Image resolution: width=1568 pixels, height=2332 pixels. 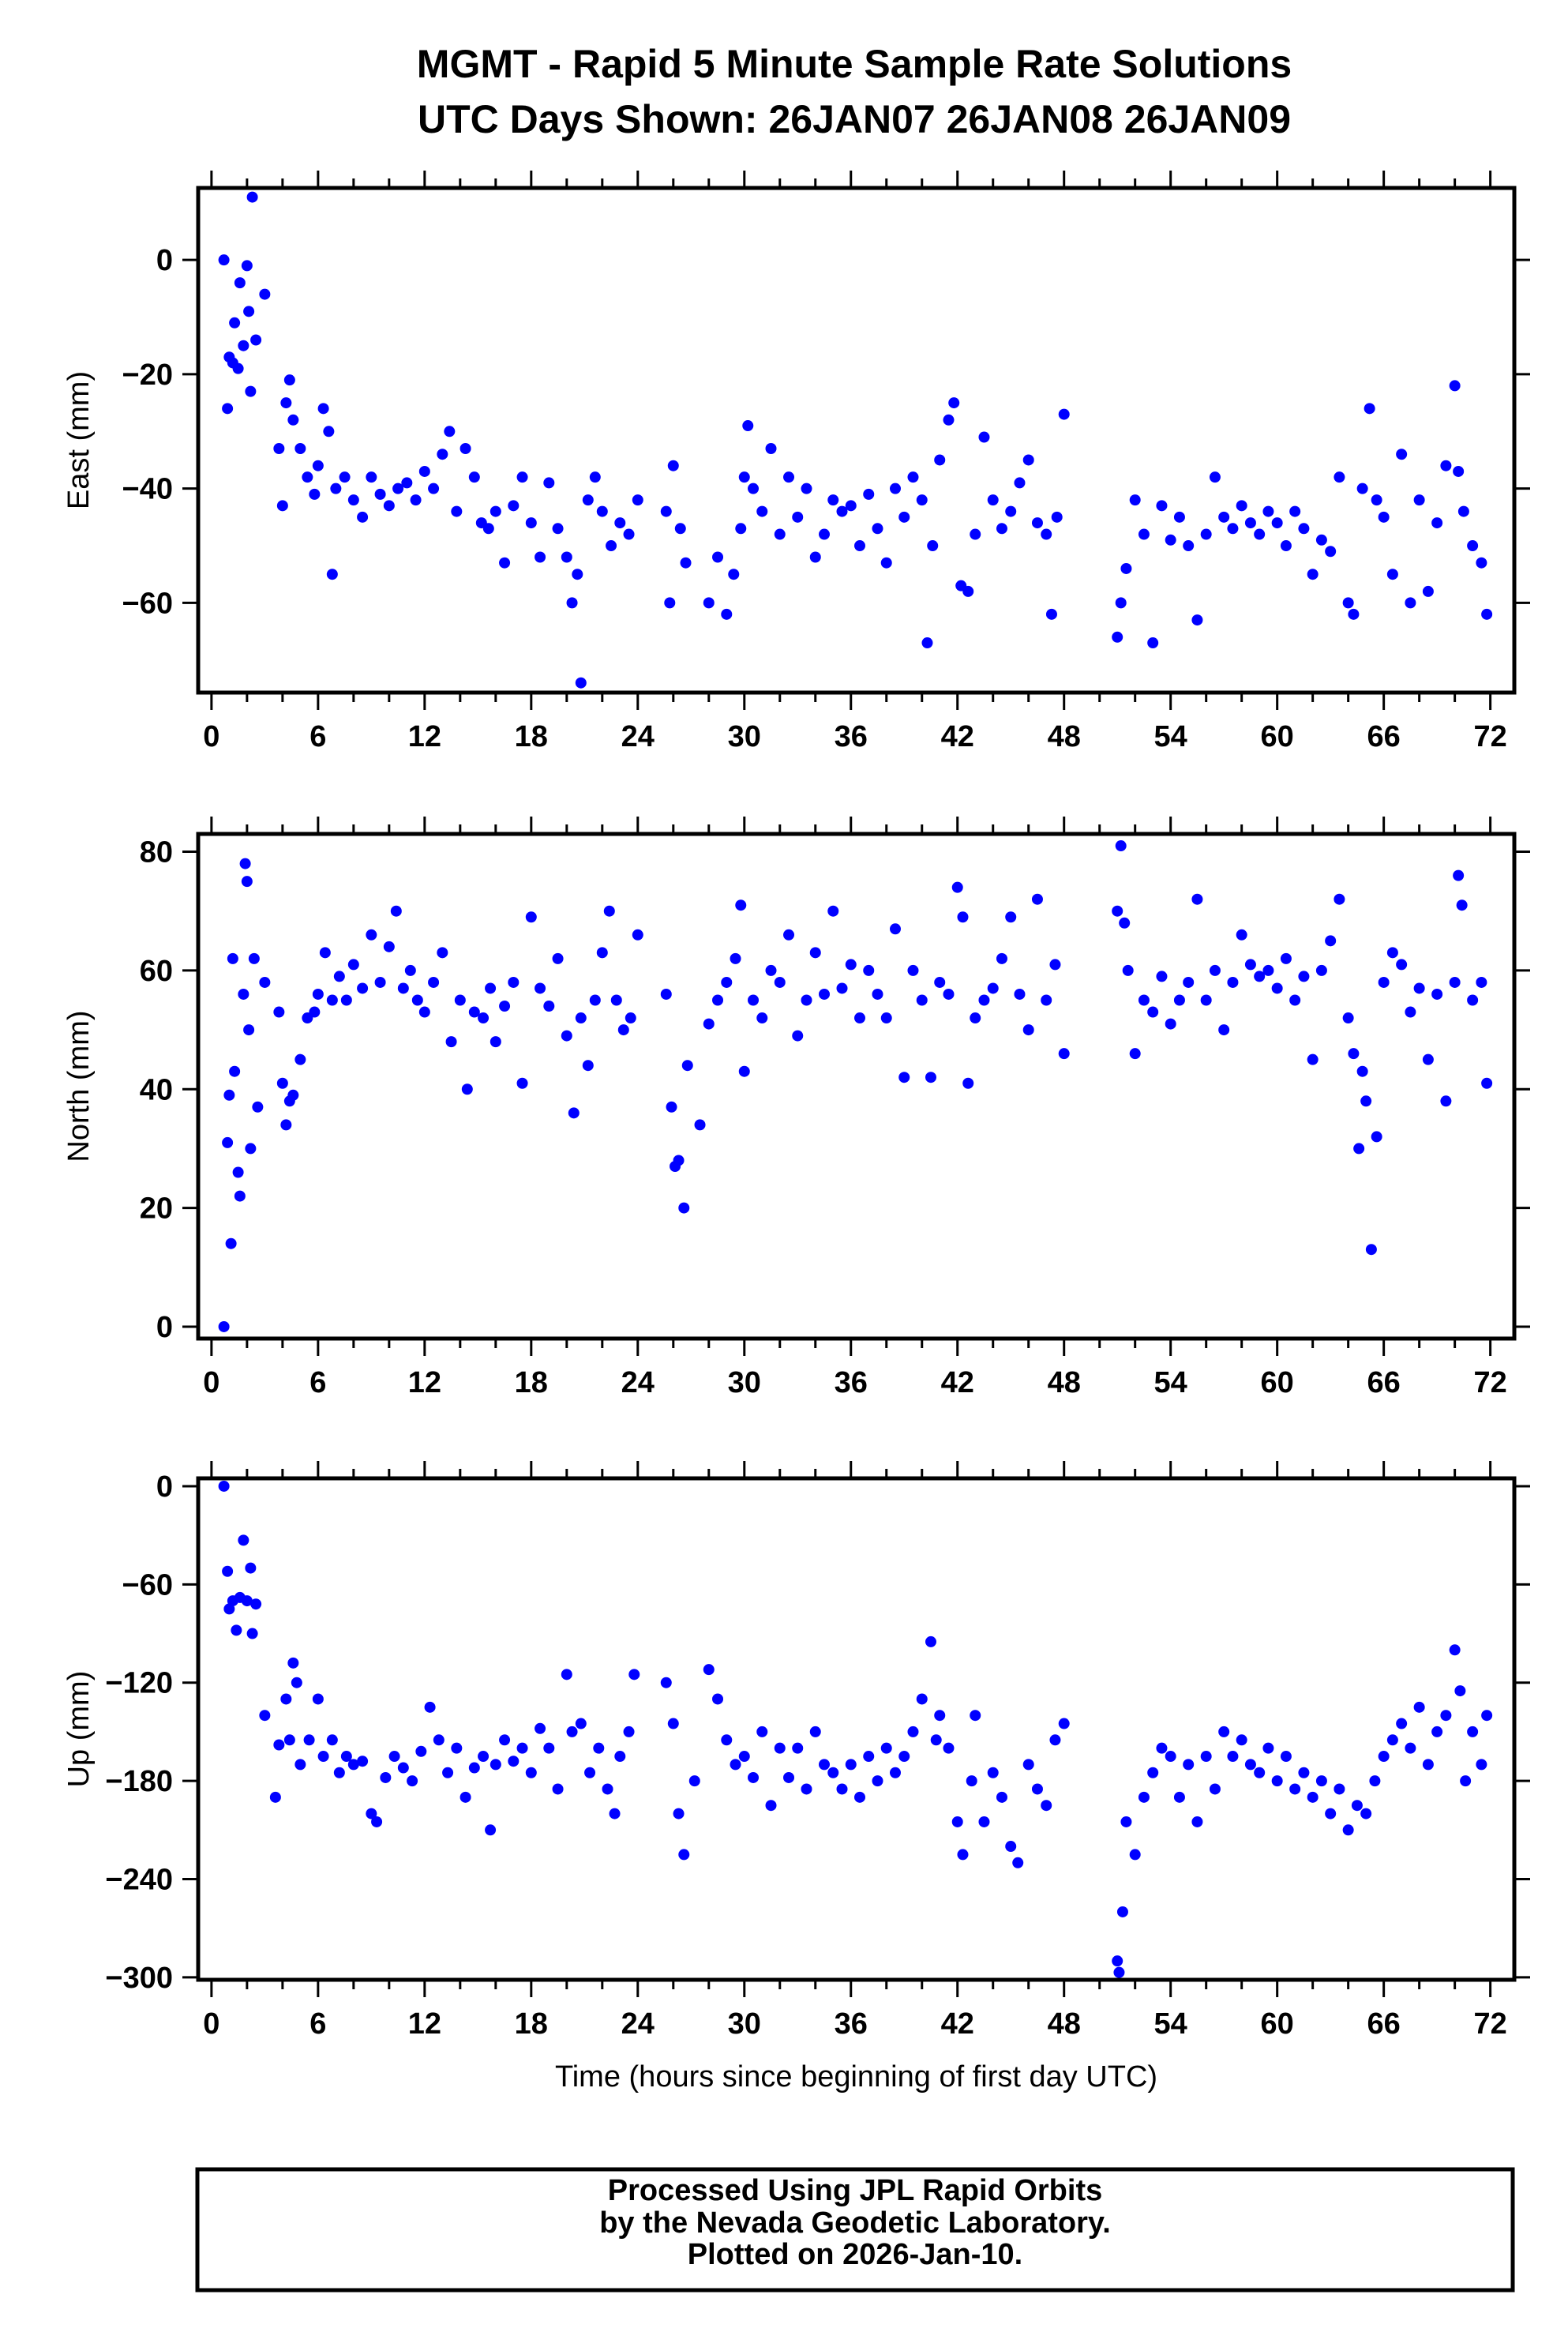 I want to click on y-tick-label: −180, so click(x=139, y=1782).